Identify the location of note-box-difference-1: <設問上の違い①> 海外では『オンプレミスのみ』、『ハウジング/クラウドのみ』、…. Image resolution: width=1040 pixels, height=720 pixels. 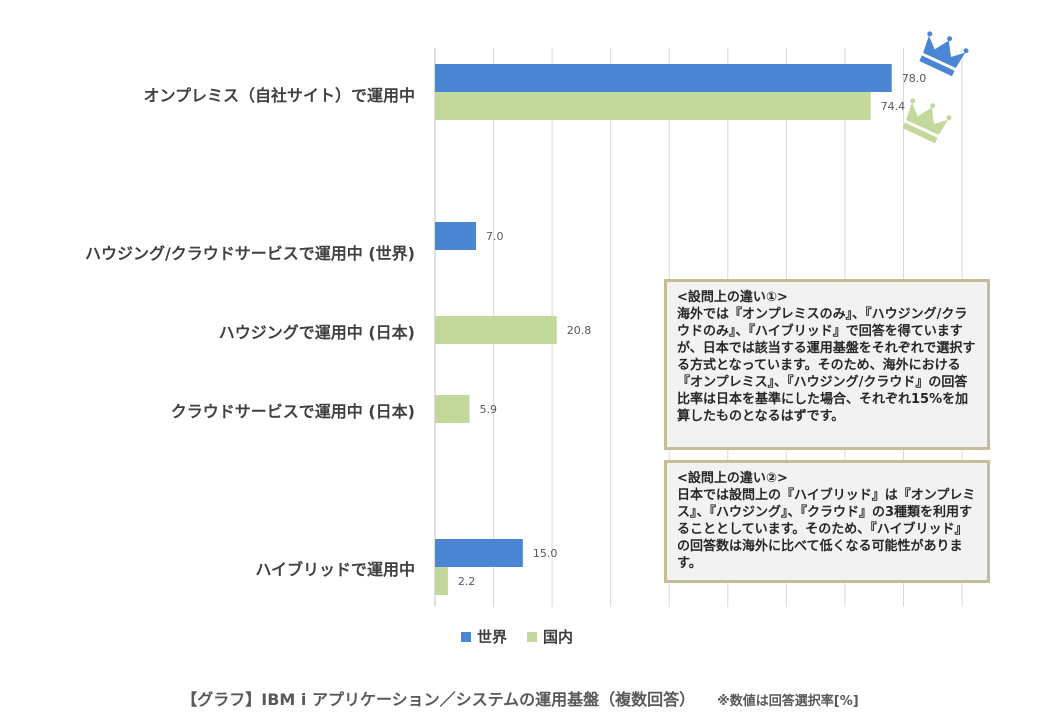
(827, 364).